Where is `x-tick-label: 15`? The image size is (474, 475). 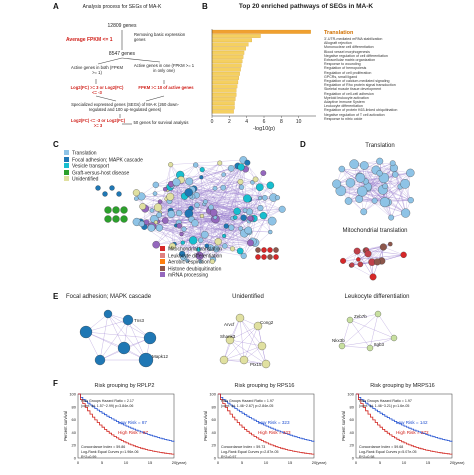
x-tick-label: 15 is located at coordinates (290, 462).